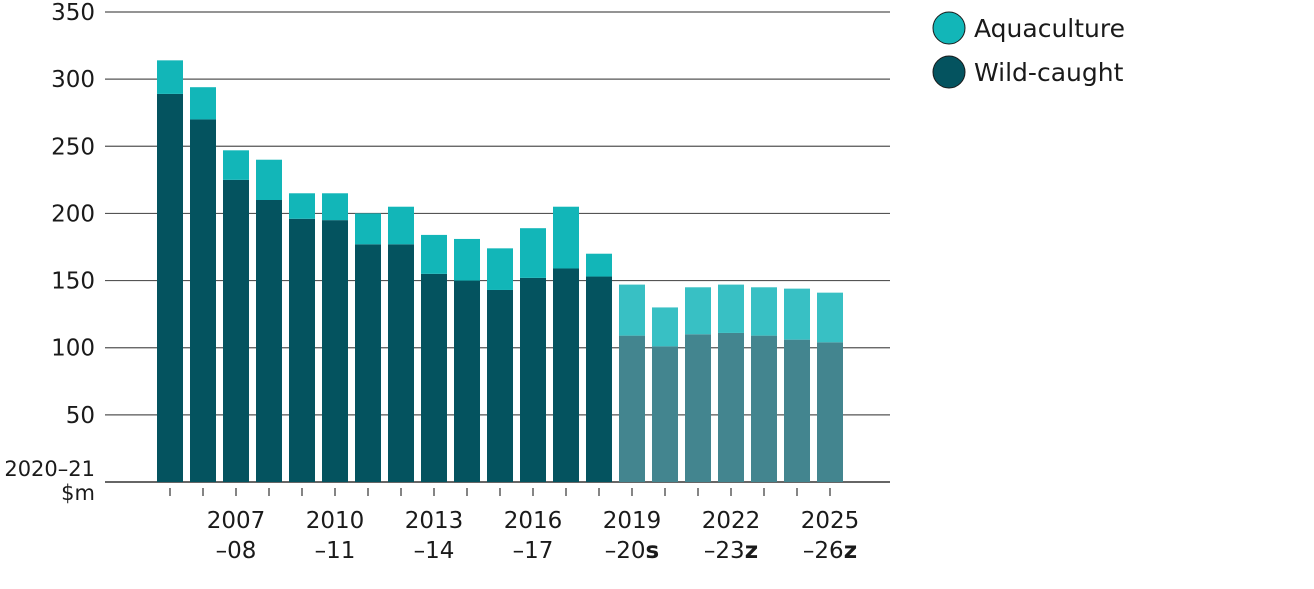 The image size is (1314, 589). I want to click on x-tick-label: 2016, so click(533, 521).